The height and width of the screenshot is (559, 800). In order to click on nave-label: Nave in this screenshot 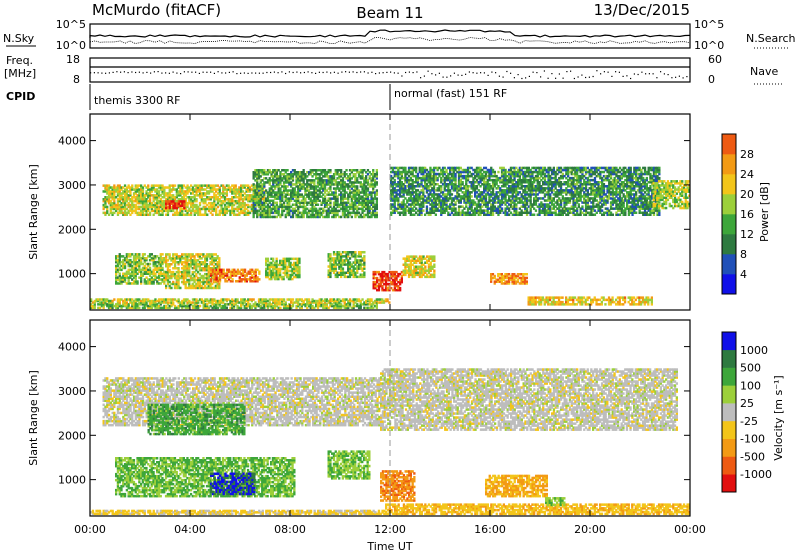, I will do `click(764, 71)`.